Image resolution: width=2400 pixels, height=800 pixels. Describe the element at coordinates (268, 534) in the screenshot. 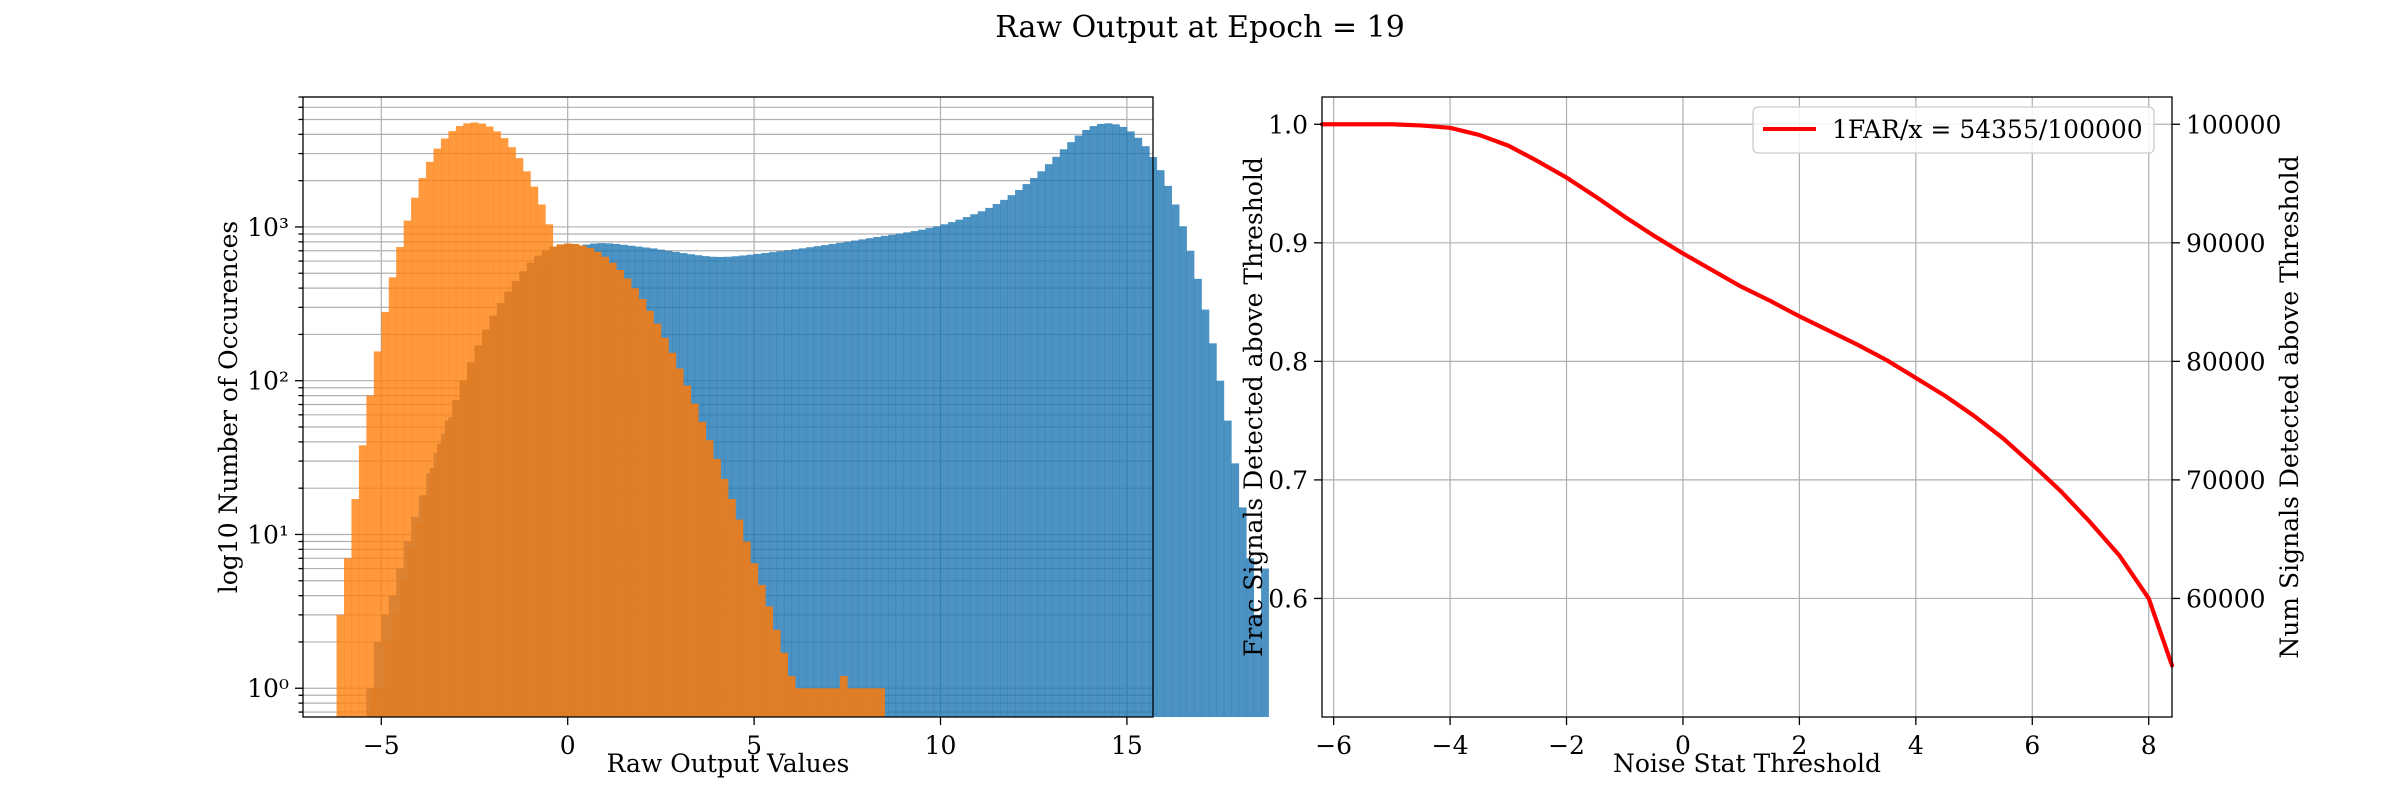

I see `y-tick-label: 10¹` at that location.